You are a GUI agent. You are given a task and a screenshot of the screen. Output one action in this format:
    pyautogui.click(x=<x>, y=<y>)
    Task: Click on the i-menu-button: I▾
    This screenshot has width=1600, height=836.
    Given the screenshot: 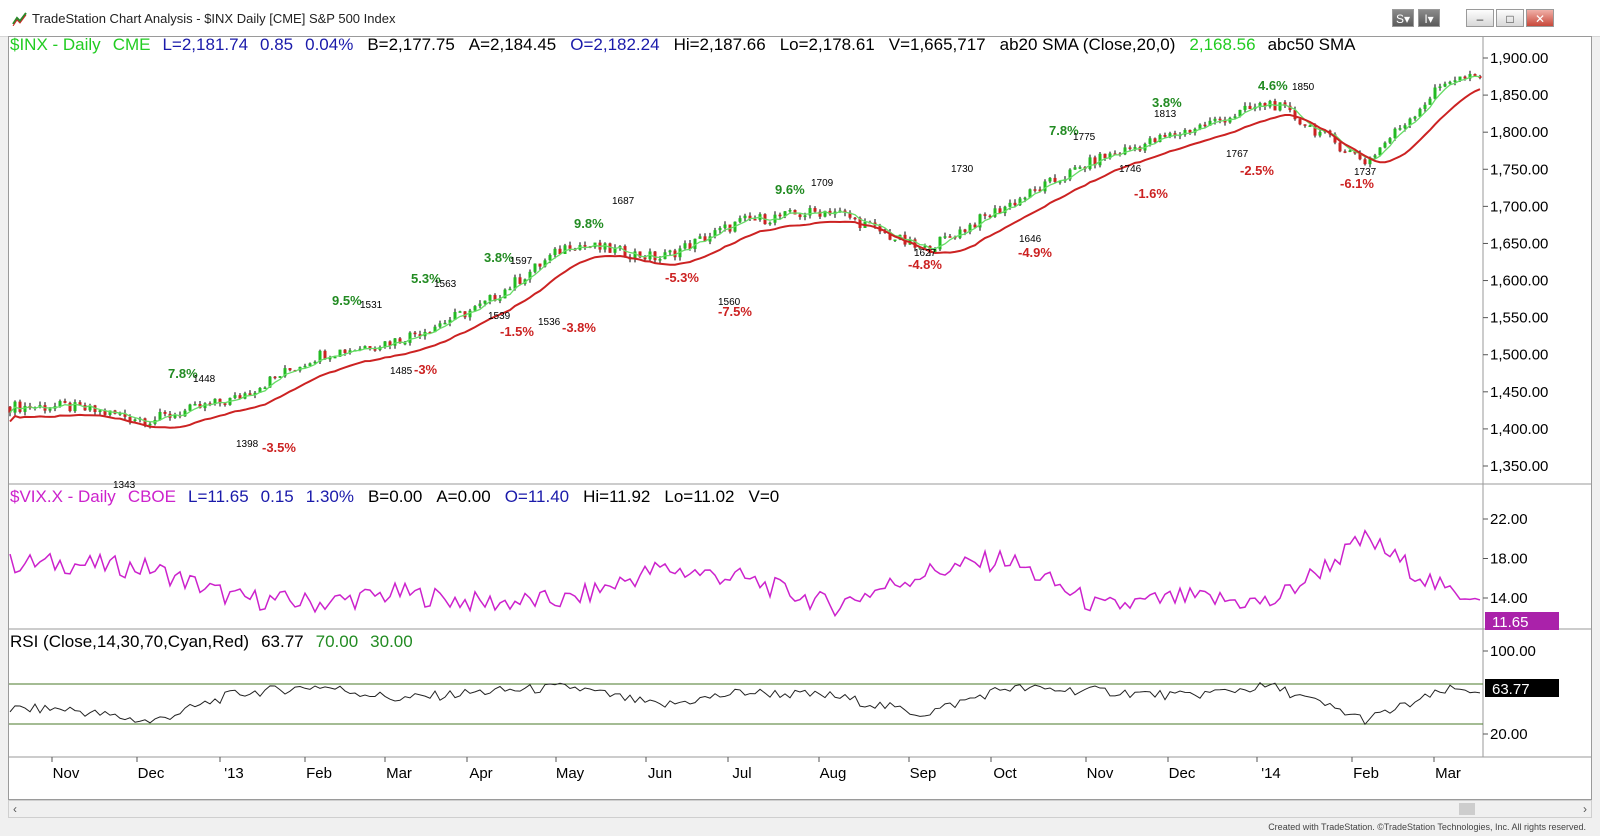 What is the action you would take?
    pyautogui.click(x=1429, y=18)
    